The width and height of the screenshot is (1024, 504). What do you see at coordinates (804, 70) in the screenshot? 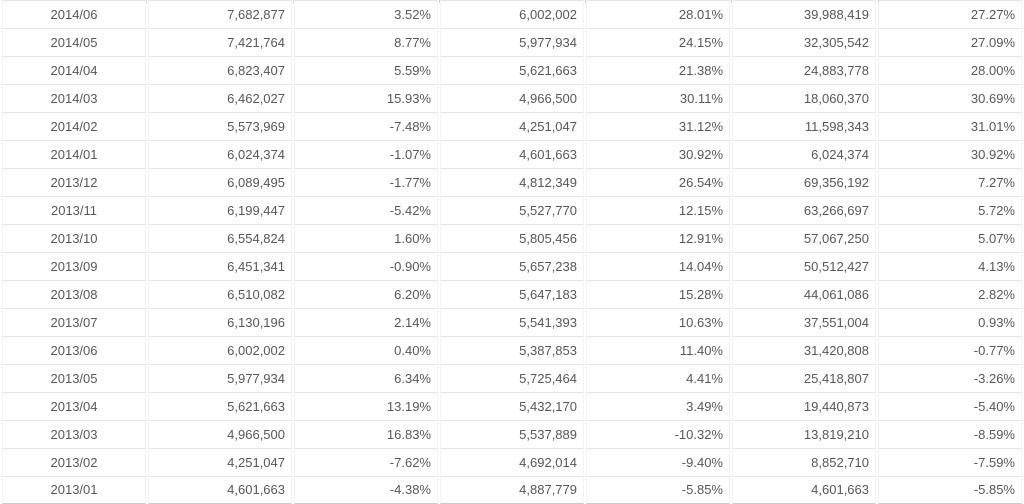
I see `value-cell: 24,883,778` at bounding box center [804, 70].